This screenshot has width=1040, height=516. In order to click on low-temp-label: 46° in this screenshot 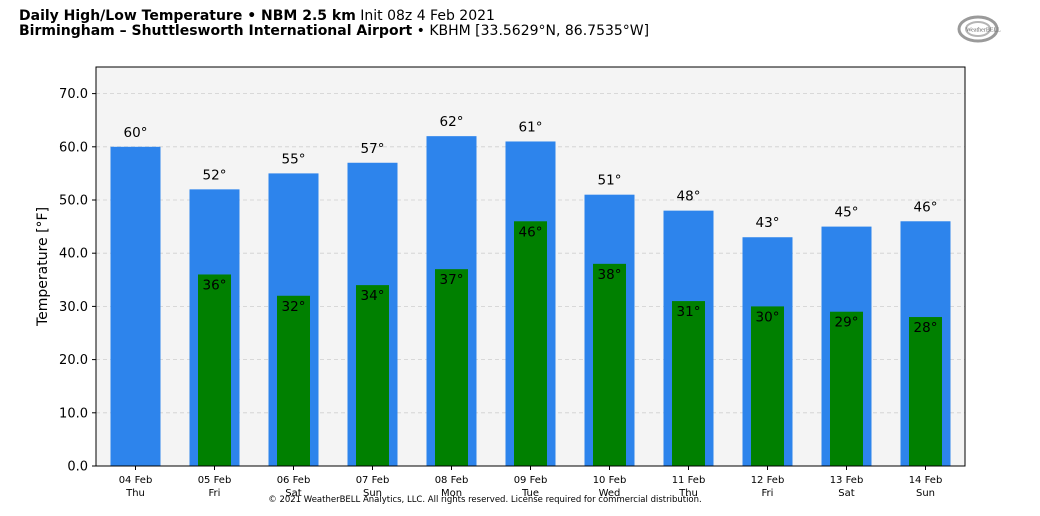, I will do `click(531, 232)`.